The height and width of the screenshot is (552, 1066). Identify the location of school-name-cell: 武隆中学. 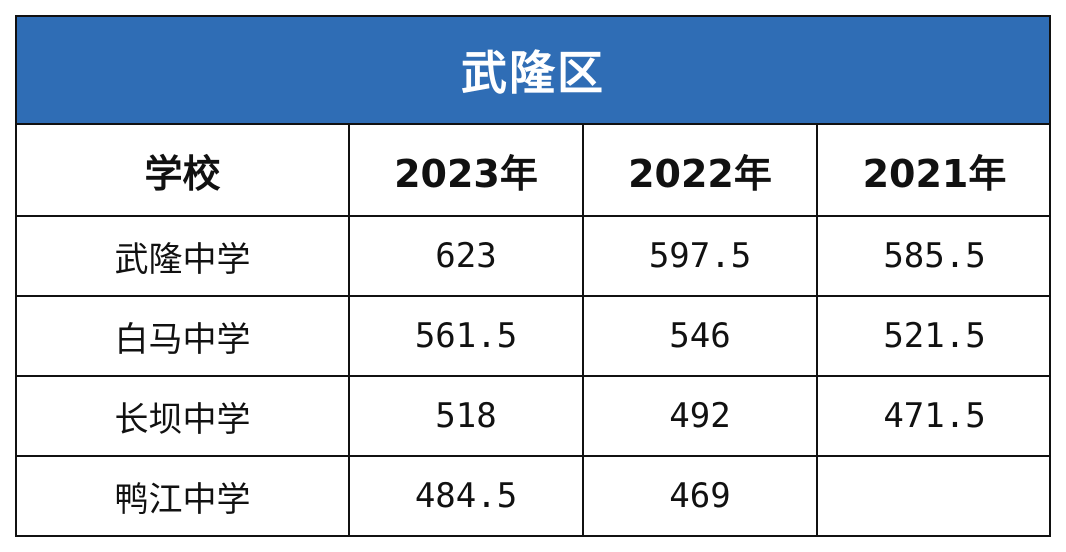
(183, 256).